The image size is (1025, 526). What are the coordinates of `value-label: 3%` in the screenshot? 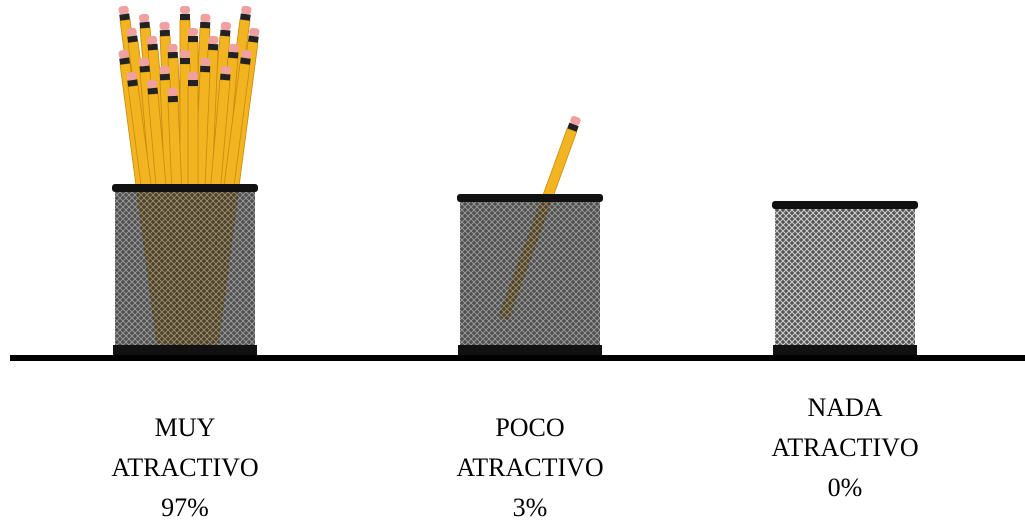 It's located at (530, 507).